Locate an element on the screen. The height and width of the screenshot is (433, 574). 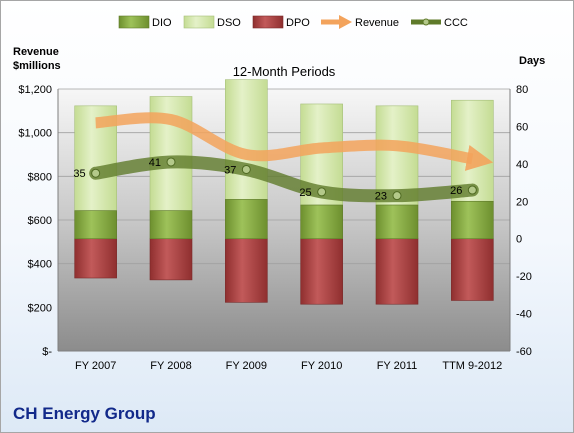
company-name: CH Energy Group is located at coordinates (84, 413).